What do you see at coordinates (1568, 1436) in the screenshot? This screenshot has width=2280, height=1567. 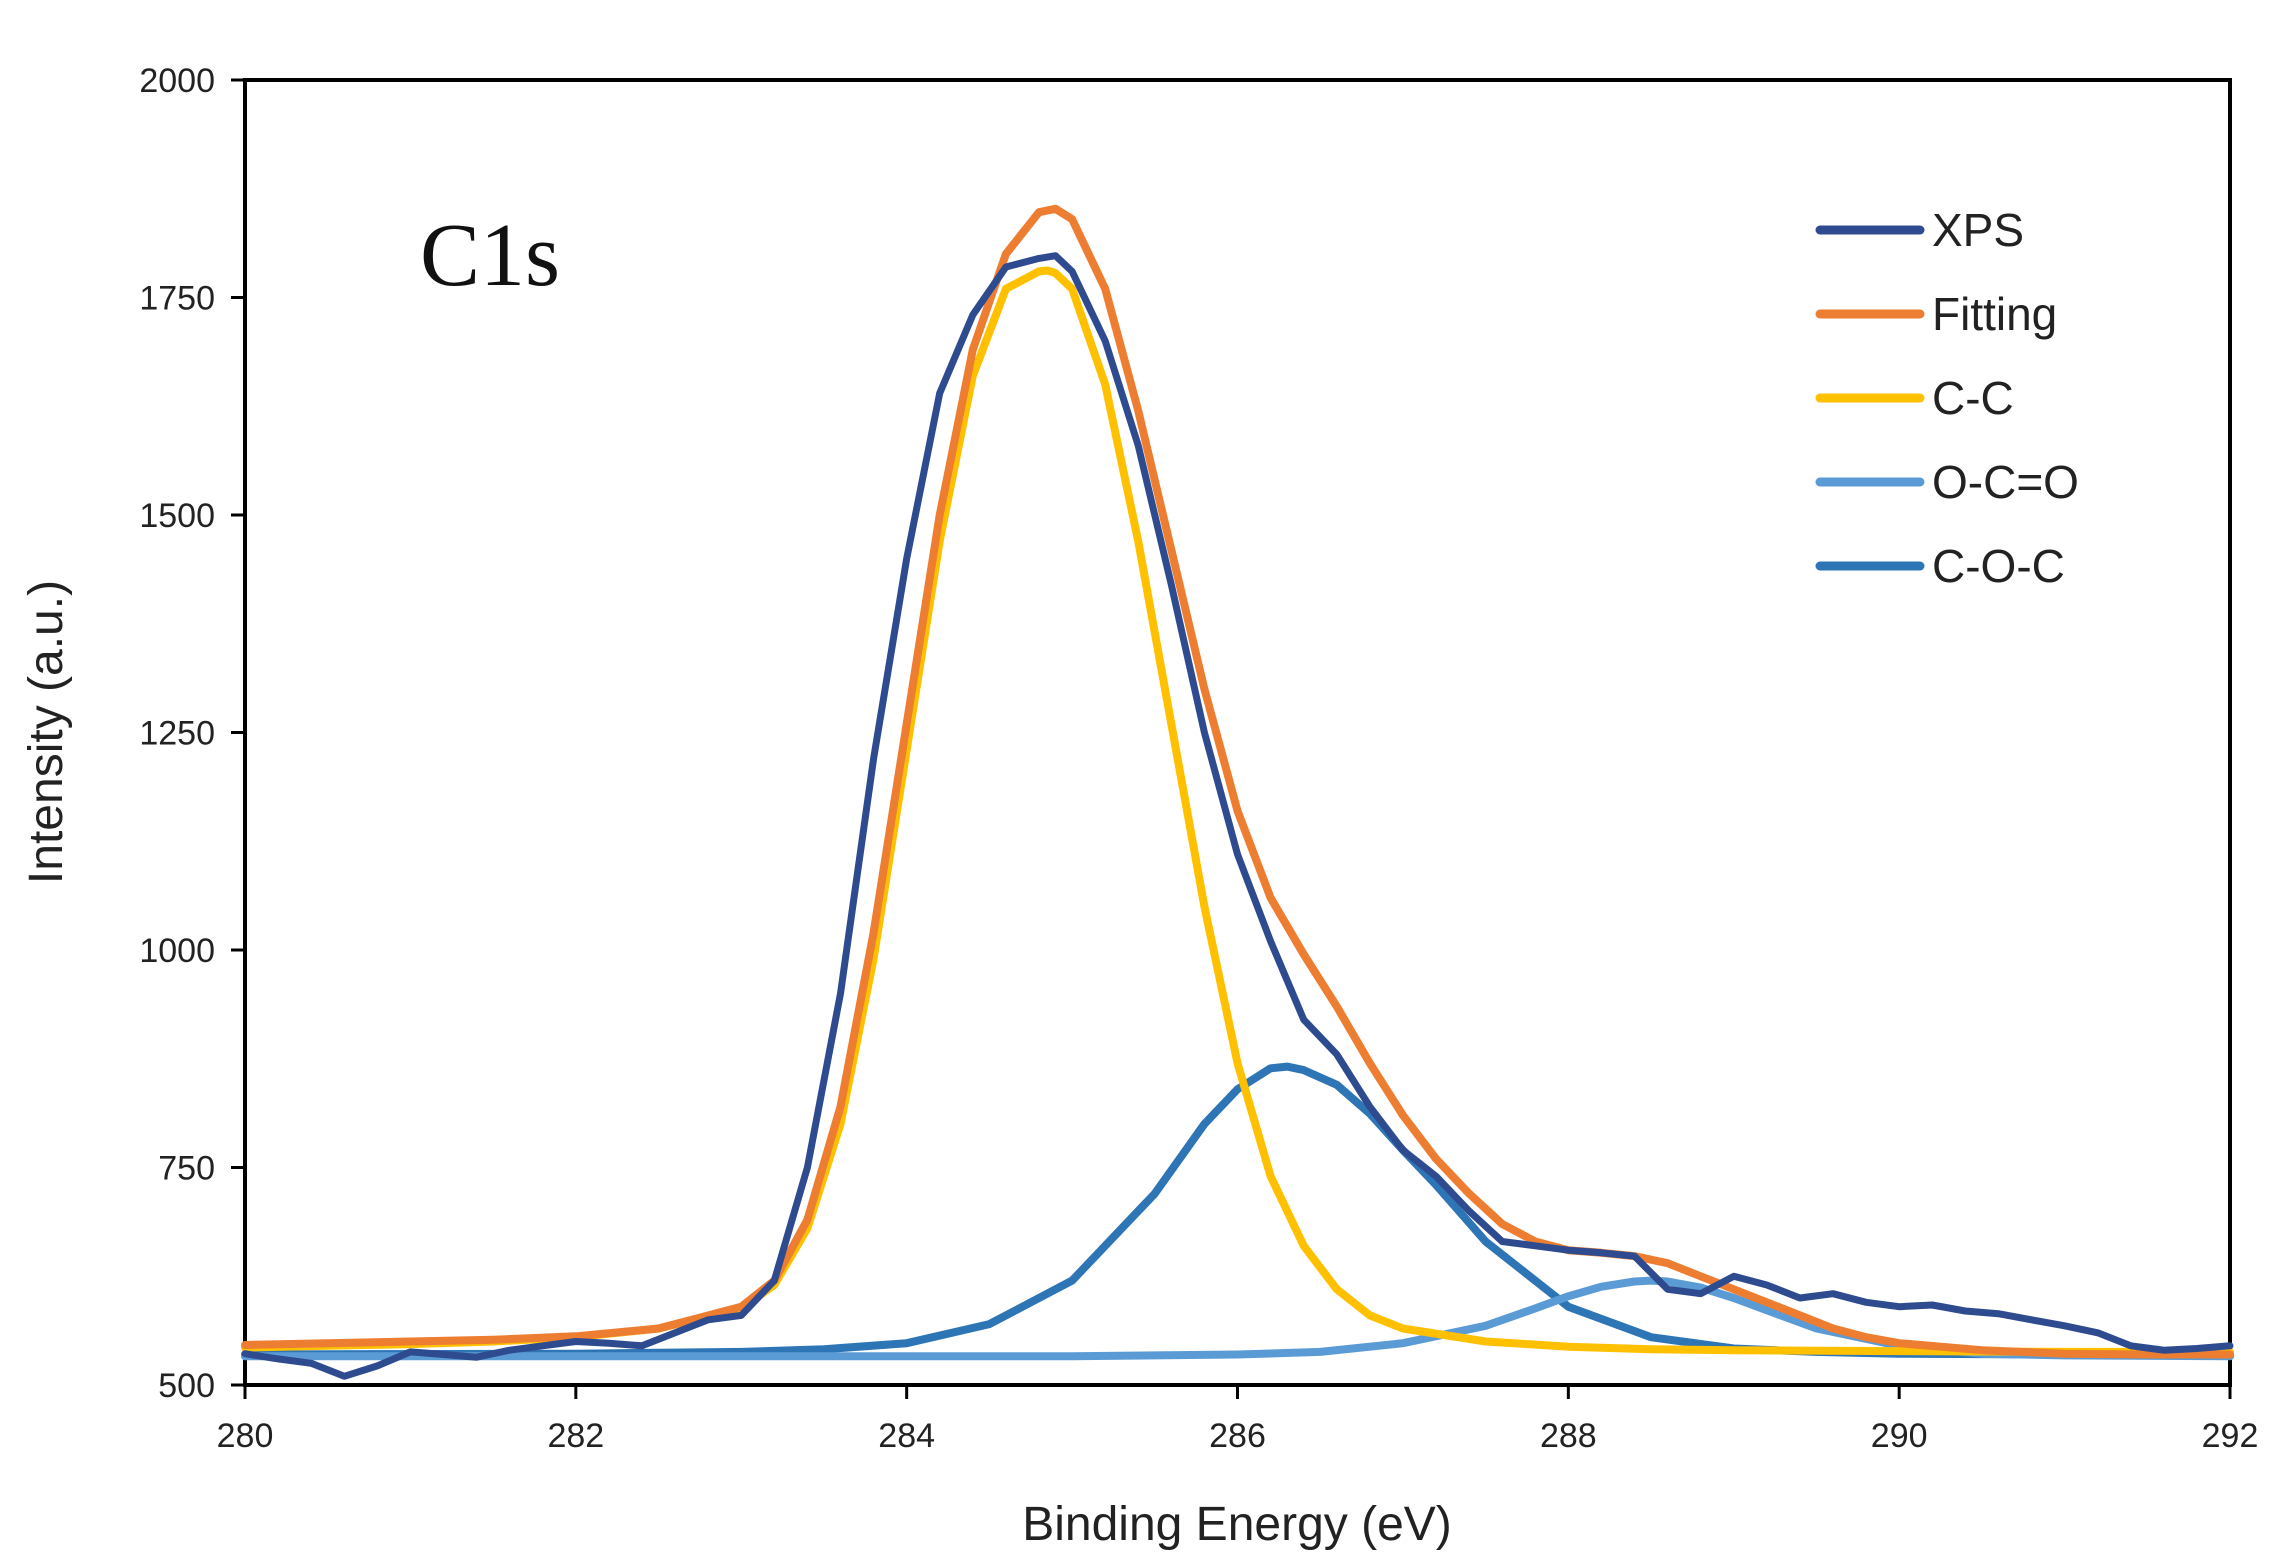 I see `x-tick-label: 288` at bounding box center [1568, 1436].